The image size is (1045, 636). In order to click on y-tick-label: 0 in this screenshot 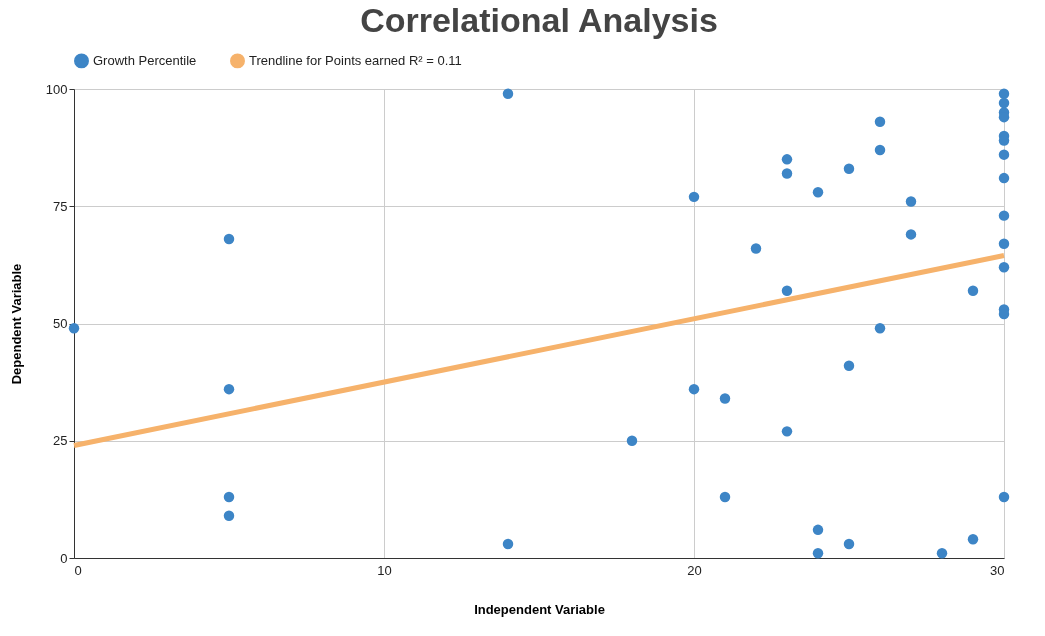, I will do `click(64, 558)`.